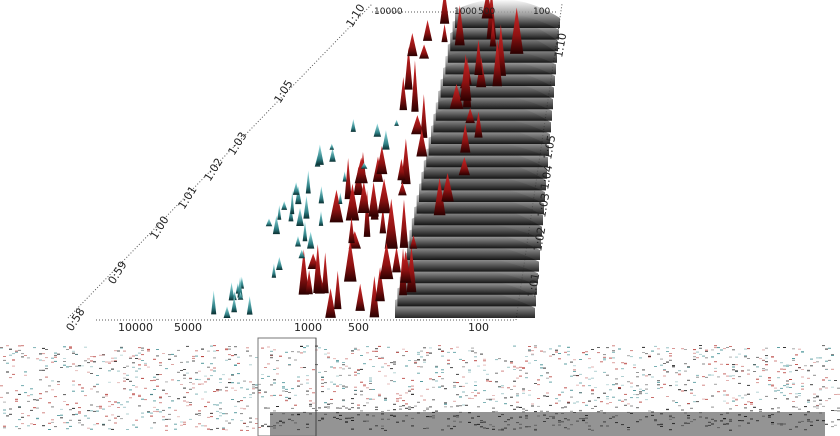 This screenshot has width=840, height=436. I want to click on freq-back-tick-10000: 10000, so click(388, 12).